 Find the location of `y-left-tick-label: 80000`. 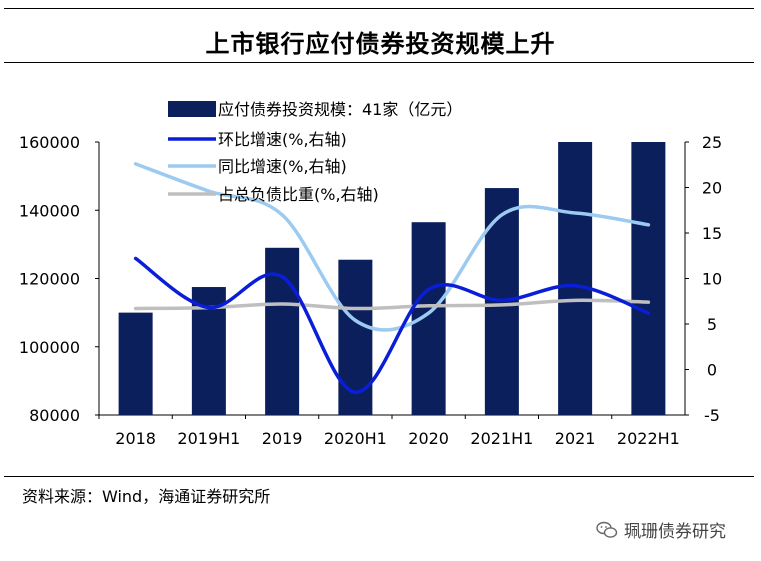

y-left-tick-label: 80000 is located at coordinates (54, 415).